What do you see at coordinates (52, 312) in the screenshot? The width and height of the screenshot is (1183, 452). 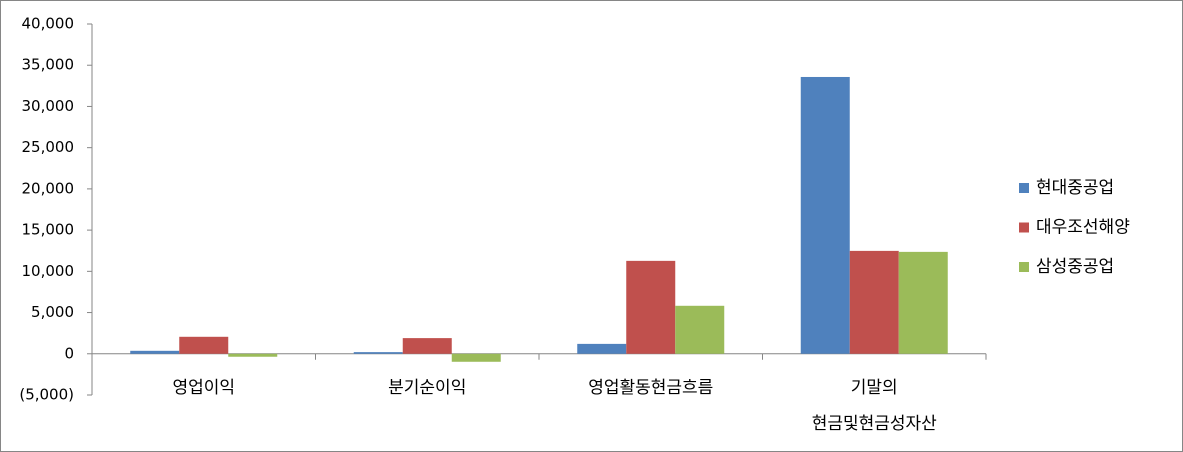 I see `y-tick-label: 5,000` at bounding box center [52, 312].